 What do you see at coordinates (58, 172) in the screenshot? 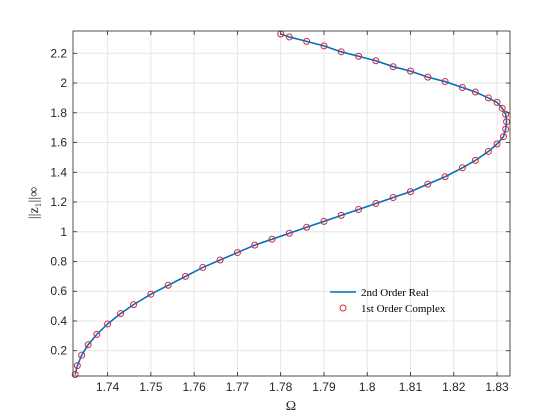
I see `y-tick-label: 1.4` at bounding box center [58, 172].